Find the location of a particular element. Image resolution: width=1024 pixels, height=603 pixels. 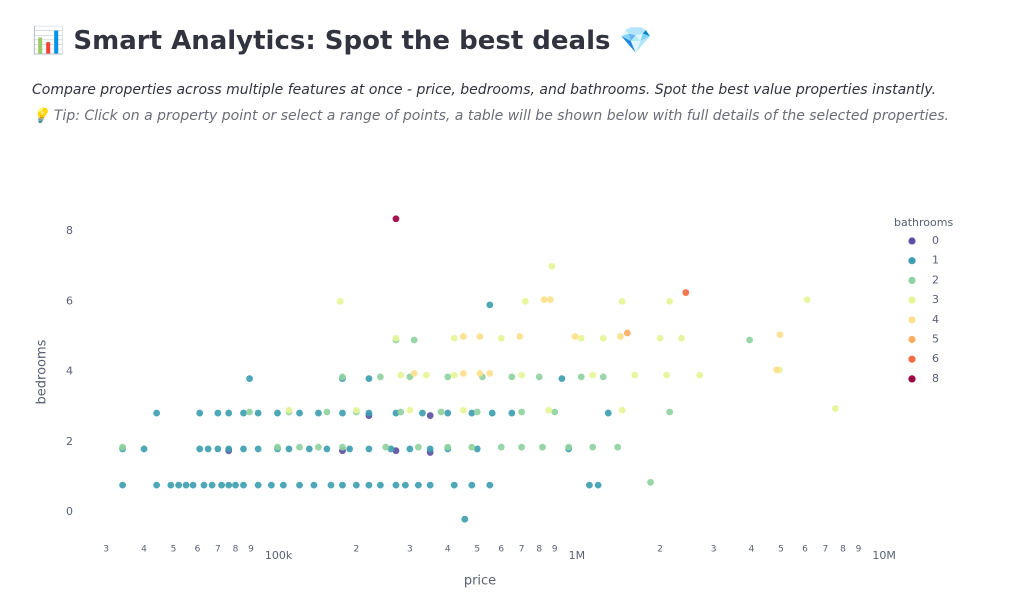

legend-label: 2 is located at coordinates (935, 279).